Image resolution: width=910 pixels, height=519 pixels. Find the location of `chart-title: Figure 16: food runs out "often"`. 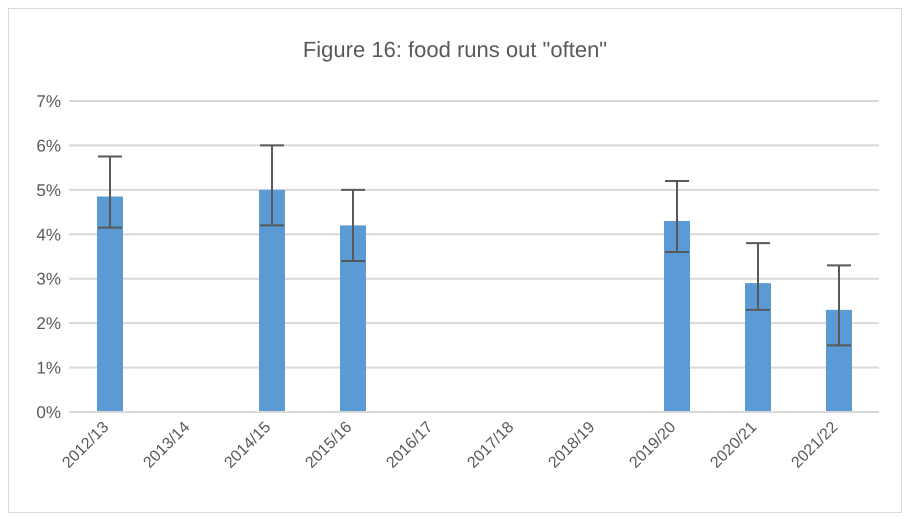

chart-title: Figure 16: food runs out "often" is located at coordinates (455, 50).